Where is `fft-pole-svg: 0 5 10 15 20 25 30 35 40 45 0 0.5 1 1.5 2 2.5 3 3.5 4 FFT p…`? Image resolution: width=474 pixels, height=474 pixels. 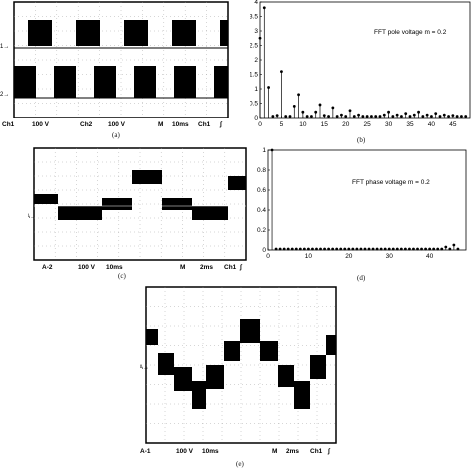 fft-pole-svg: 0 5 10 15 20 25 30 35 40 45 0 0.5 1 1.5 2 2.5 3 3.5 4 FFT p… is located at coordinates (360, 64).